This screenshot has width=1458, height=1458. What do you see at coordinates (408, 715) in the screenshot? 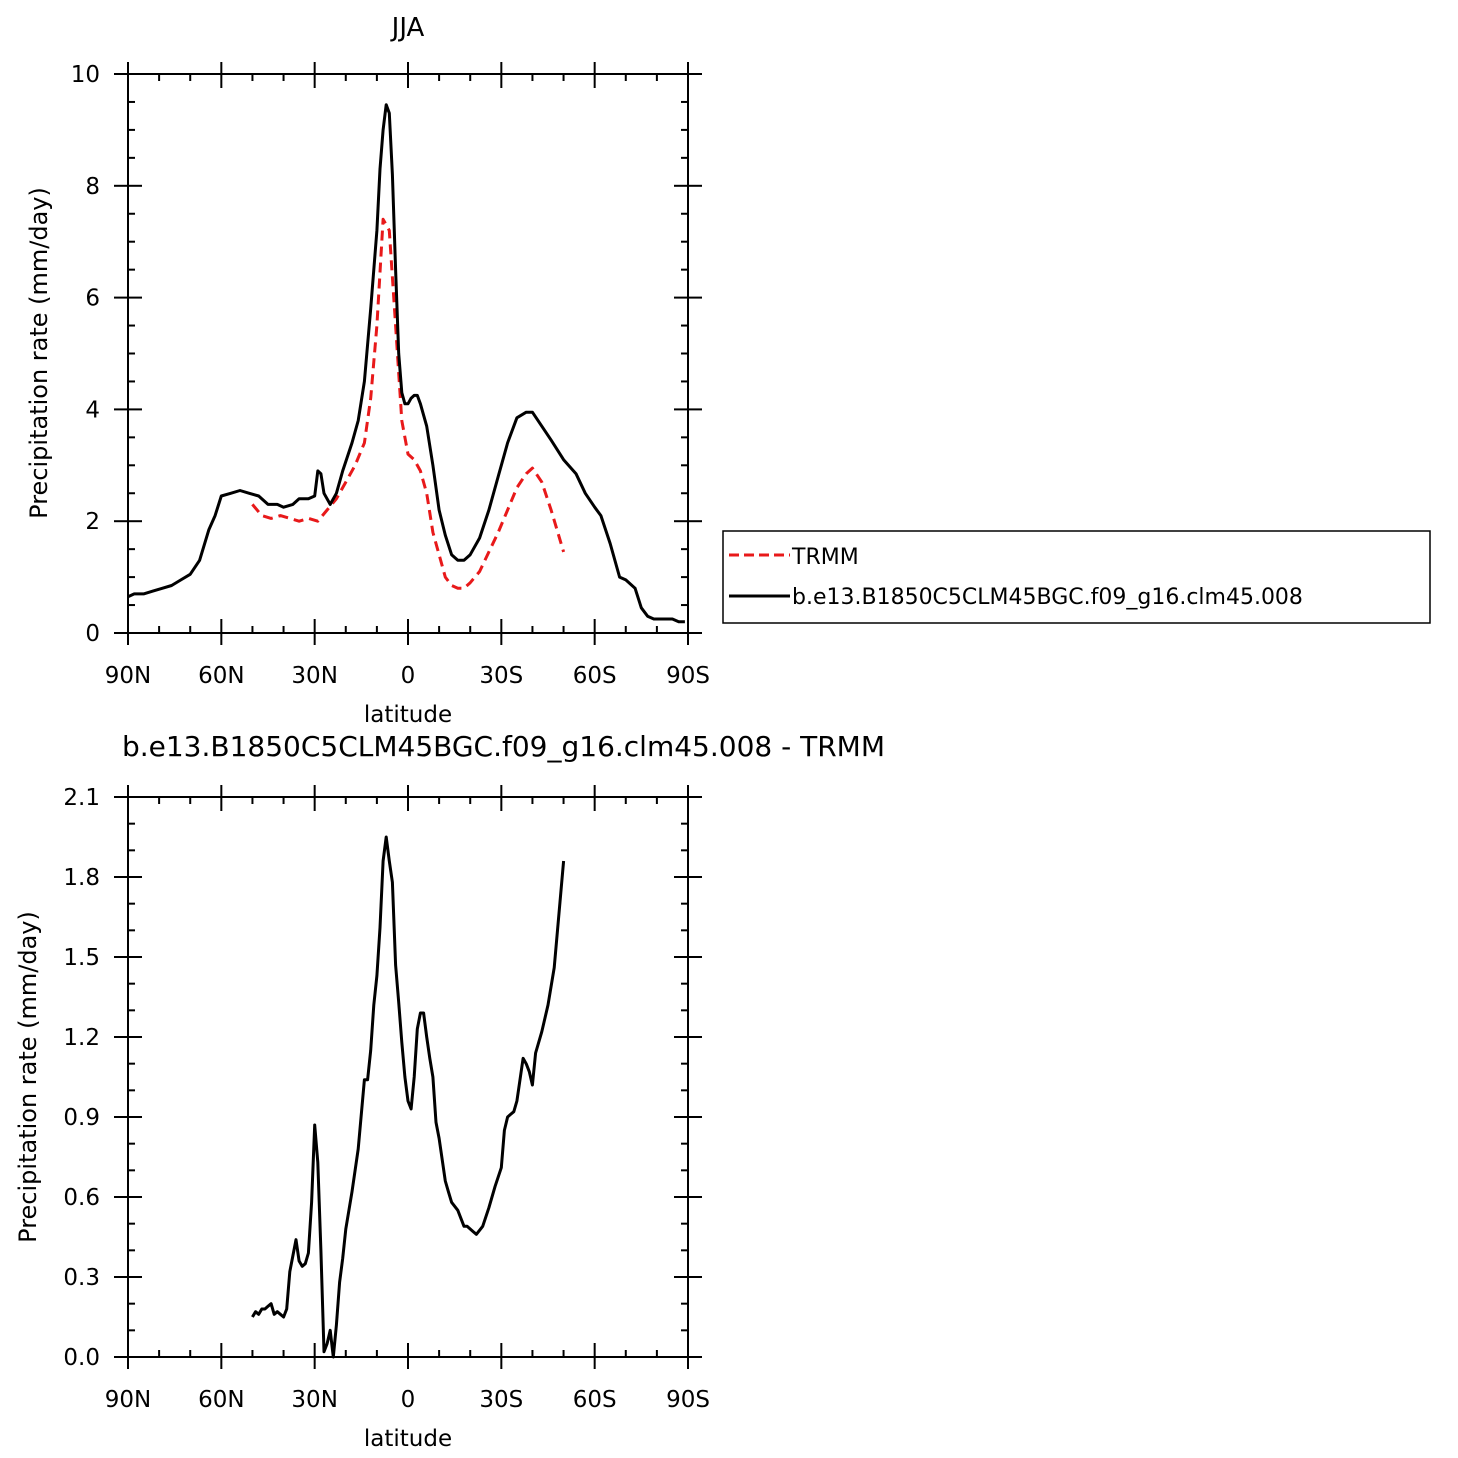
I see `top-x-axis-label: latitude` at bounding box center [408, 715].